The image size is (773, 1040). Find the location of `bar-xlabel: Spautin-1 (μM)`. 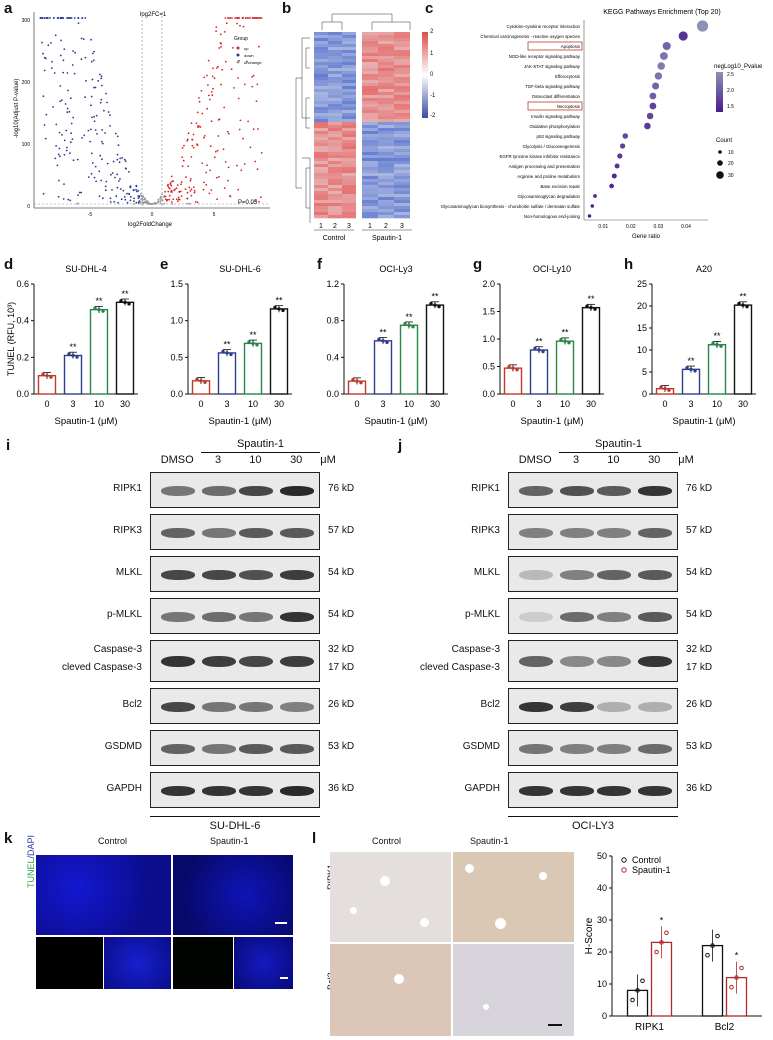

bar-xlabel: Spautin-1 (μM) is located at coordinates (239, 421).